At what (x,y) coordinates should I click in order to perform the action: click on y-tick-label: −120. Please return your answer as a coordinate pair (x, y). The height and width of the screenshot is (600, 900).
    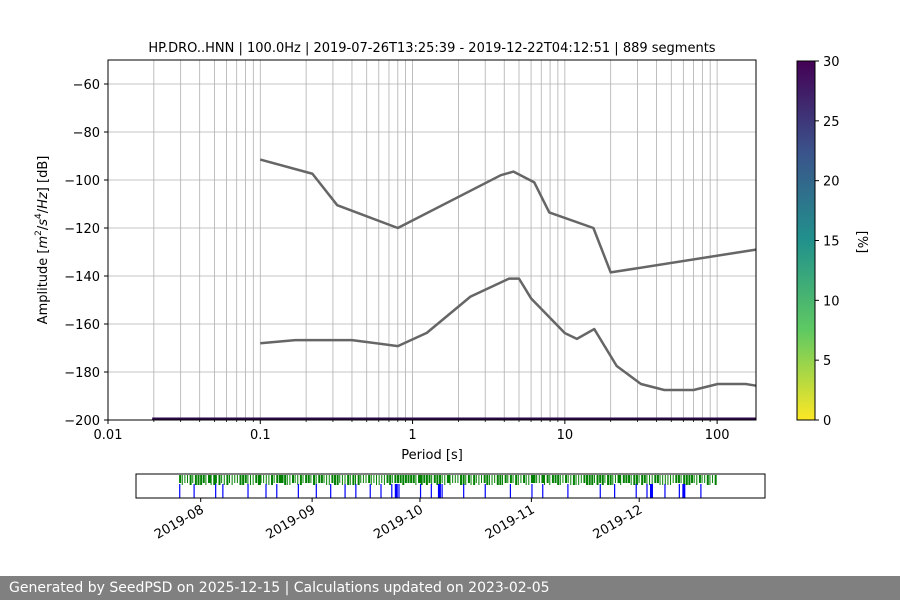
    Looking at the image, I should click on (82, 229).